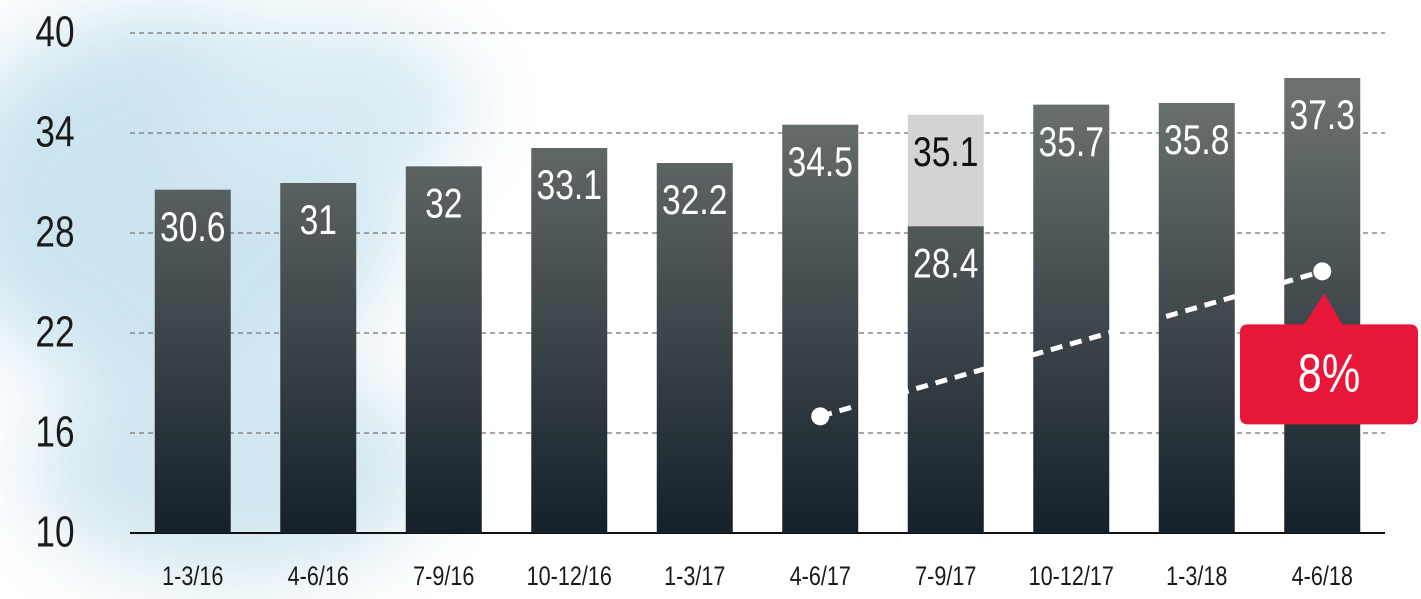  Describe the element at coordinates (318, 577) in the screenshot. I see `x-tick-label: 4-6/16` at that location.